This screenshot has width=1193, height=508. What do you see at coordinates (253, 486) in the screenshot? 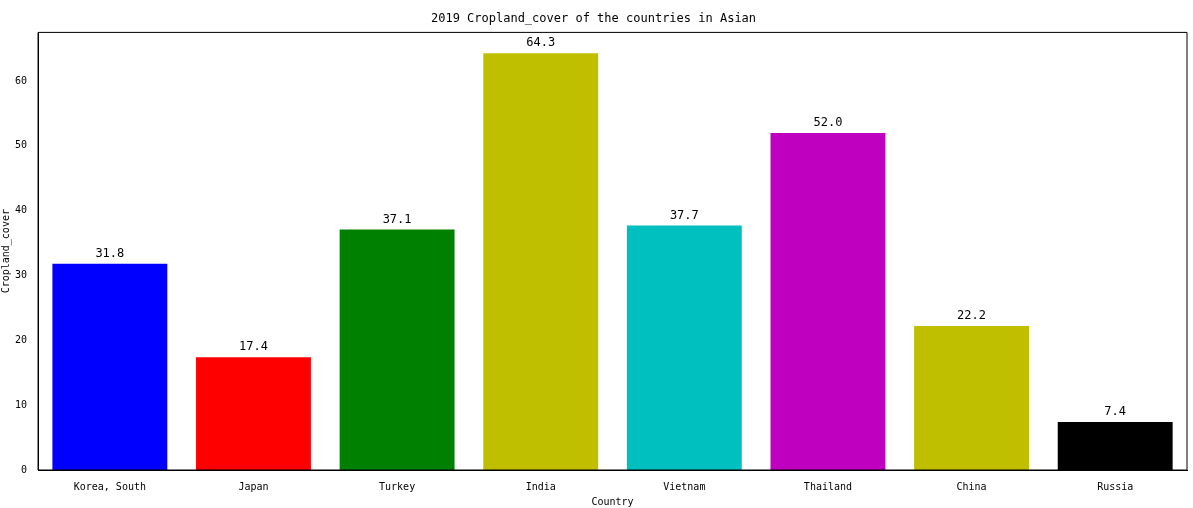
I see `x-tick-label: Japan` at bounding box center [253, 486].